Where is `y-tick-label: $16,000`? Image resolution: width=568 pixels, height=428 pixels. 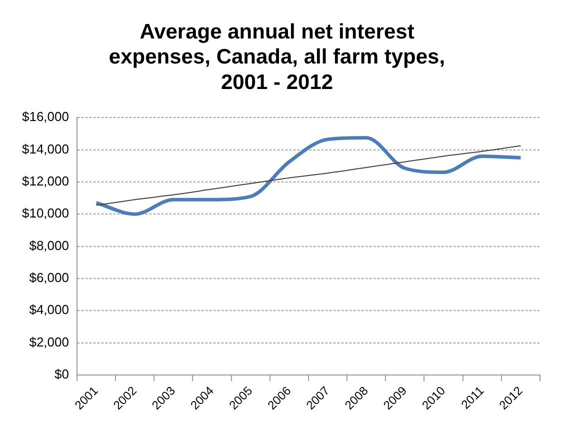
y-tick-label: $16,000 is located at coordinates (45, 116).